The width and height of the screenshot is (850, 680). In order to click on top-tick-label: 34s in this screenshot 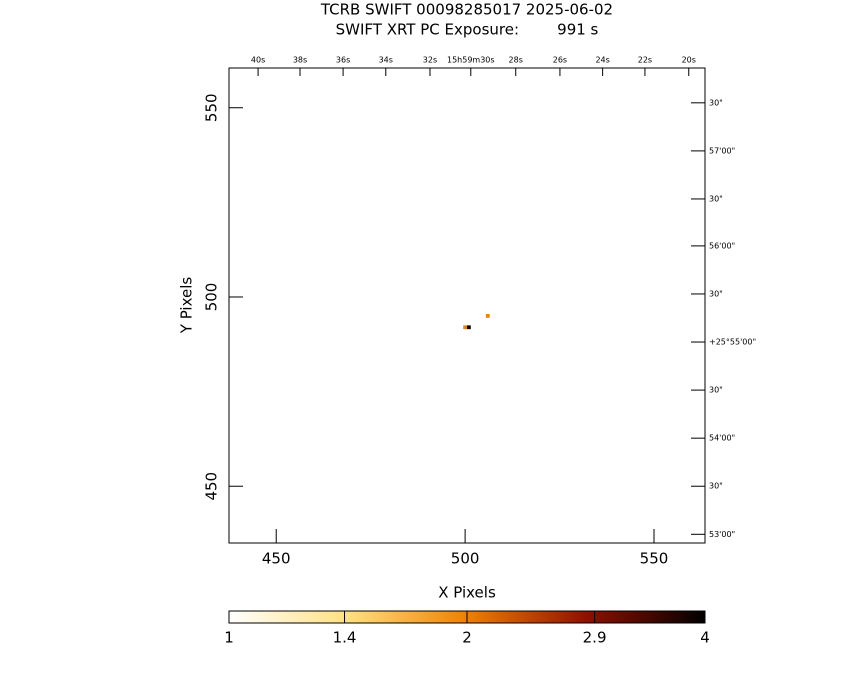, I will do `click(386, 60)`.